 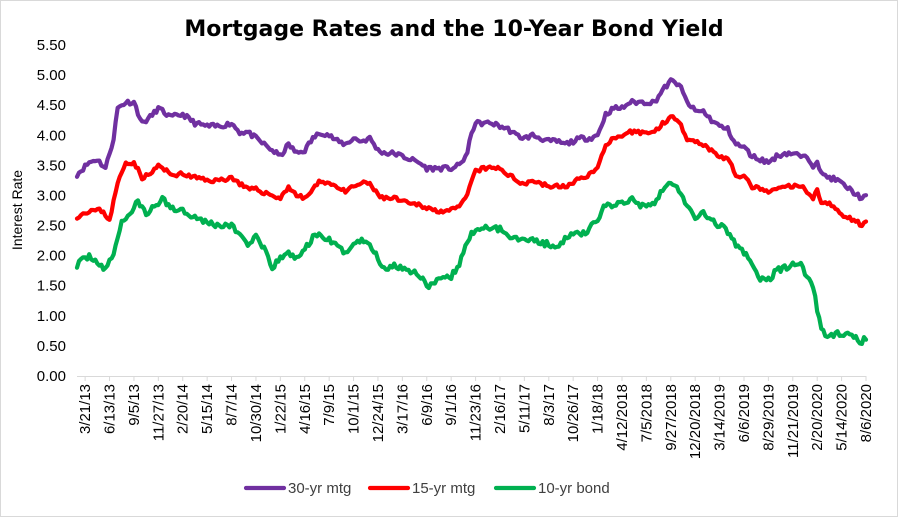 I want to click on x-tick-label: 8/7/14, so click(x=232, y=405).